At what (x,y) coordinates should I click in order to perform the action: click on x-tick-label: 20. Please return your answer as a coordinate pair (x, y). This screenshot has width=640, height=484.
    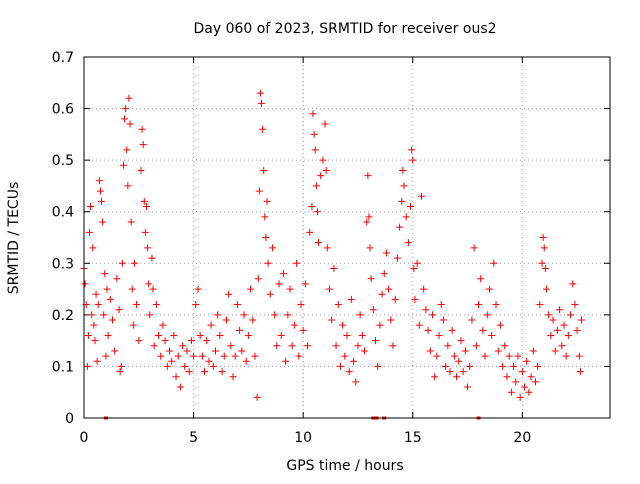
    Looking at the image, I should click on (522, 438).